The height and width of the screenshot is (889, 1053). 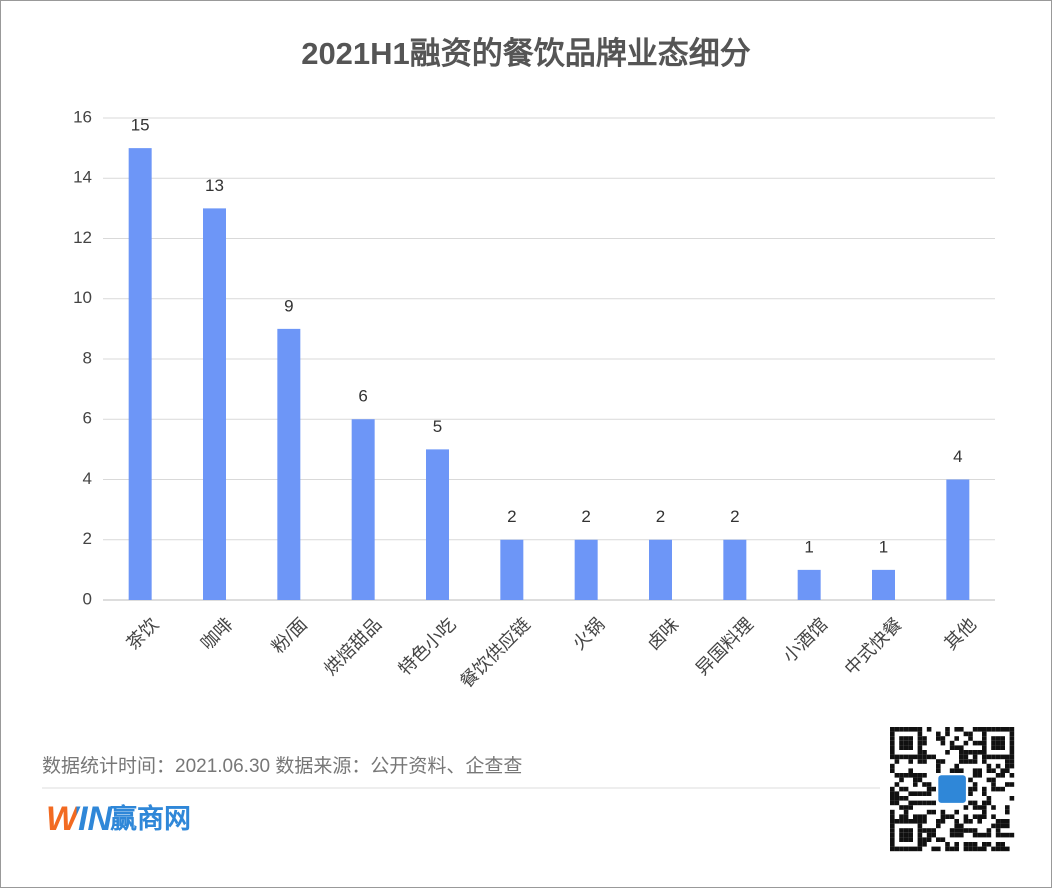 What do you see at coordinates (437, 426) in the screenshot?
I see `value-label: 5` at bounding box center [437, 426].